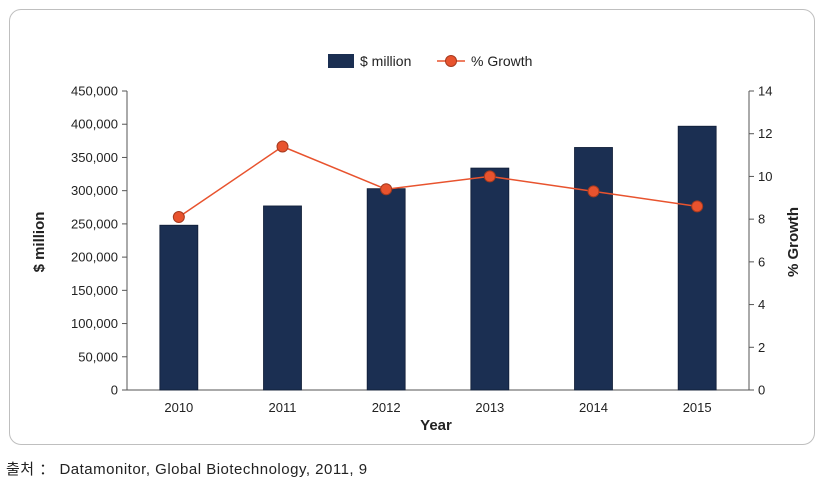  I want to click on x-axis-title: Year, so click(436, 425).